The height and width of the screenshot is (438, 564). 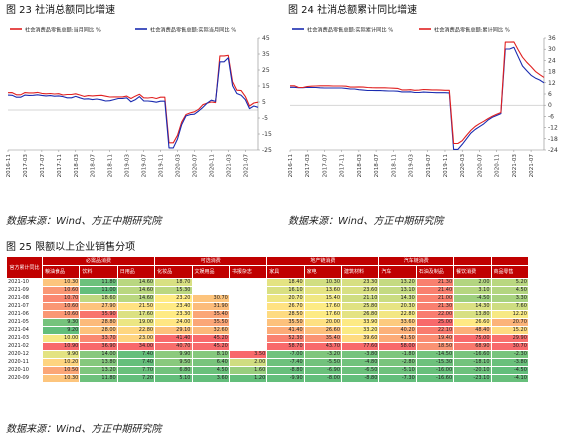 I want to click on heat-cell: 77.60, so click(x=360, y=346).